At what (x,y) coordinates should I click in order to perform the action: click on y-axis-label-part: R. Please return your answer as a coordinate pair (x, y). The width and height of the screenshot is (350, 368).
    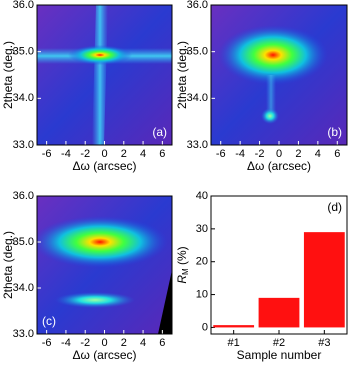
    Looking at the image, I should click on (182, 279).